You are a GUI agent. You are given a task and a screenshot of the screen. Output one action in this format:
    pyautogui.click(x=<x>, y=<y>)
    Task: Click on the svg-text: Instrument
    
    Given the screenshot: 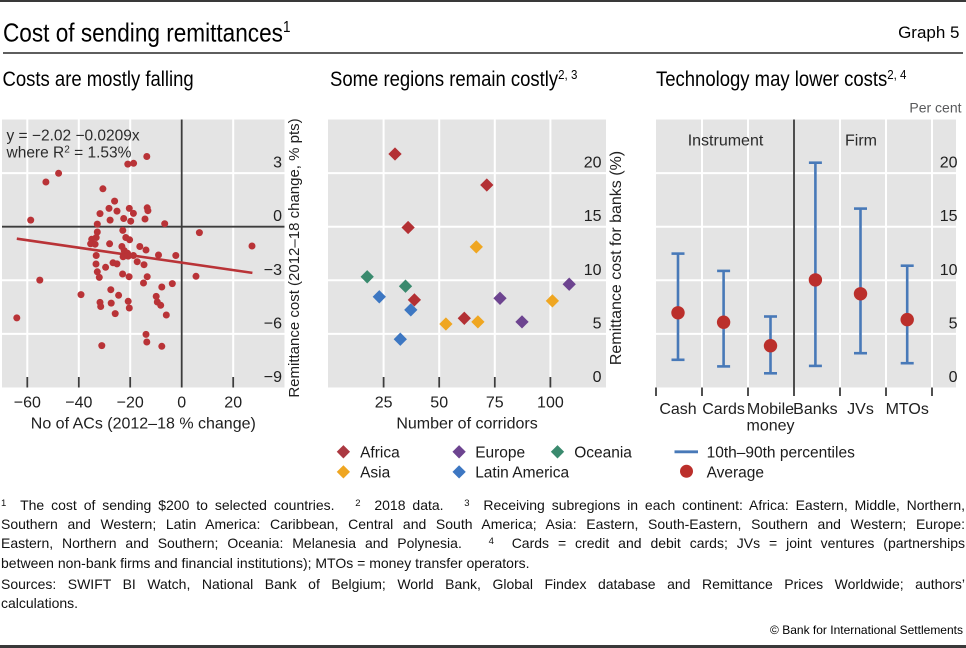 What is the action you would take?
    pyautogui.click(x=726, y=140)
    